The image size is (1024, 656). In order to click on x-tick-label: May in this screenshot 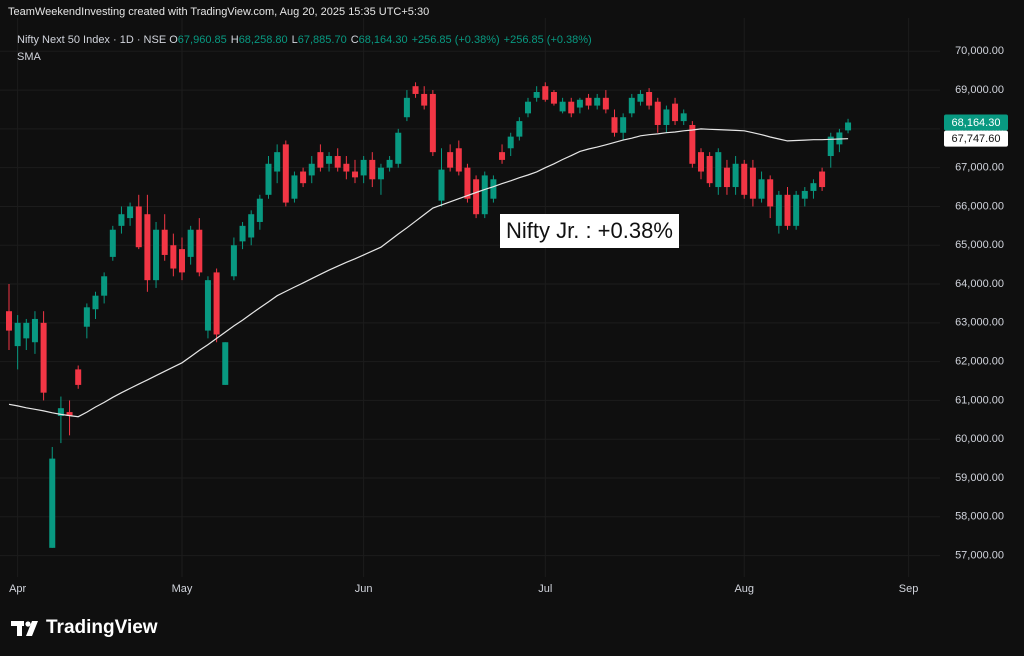, I will do `click(182, 589)`.